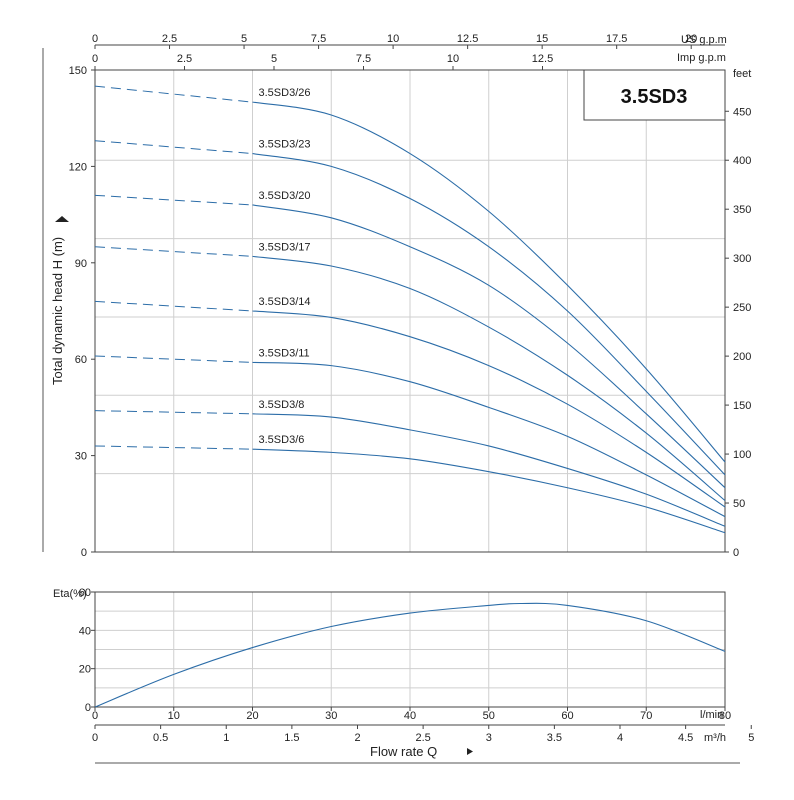  I want to click on head-axis-arrow-icon, so click(62, 219).